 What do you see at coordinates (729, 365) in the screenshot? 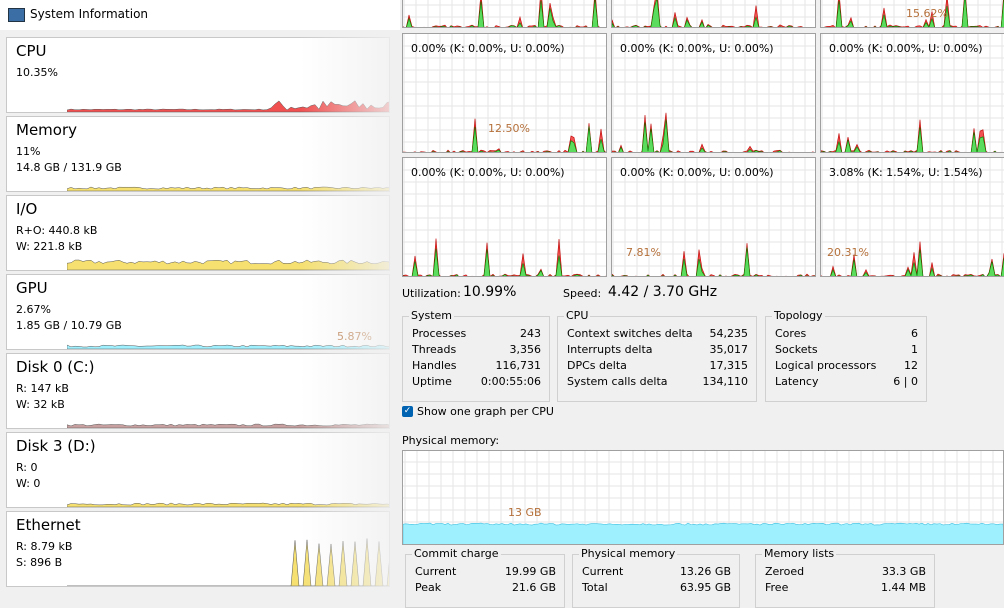
I see `row-value: 17,315` at bounding box center [729, 365].